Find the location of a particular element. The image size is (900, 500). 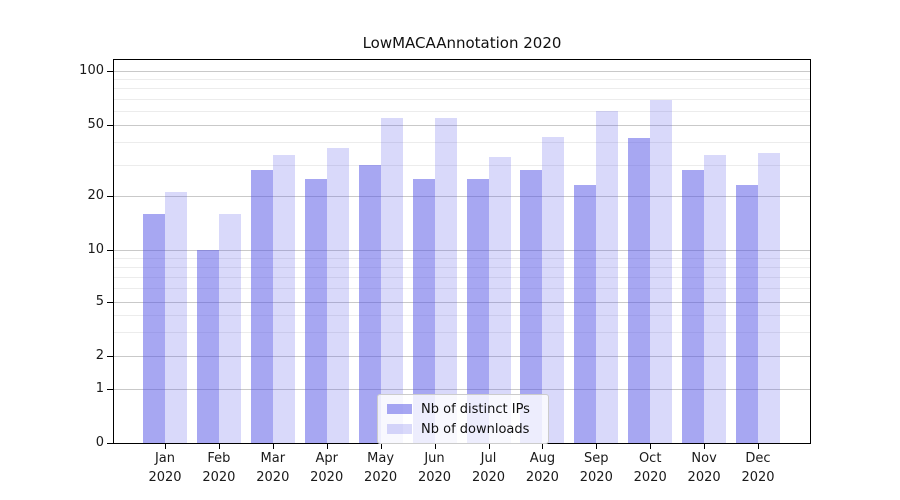

x-tick-mark-jan is located at coordinates (165, 446).